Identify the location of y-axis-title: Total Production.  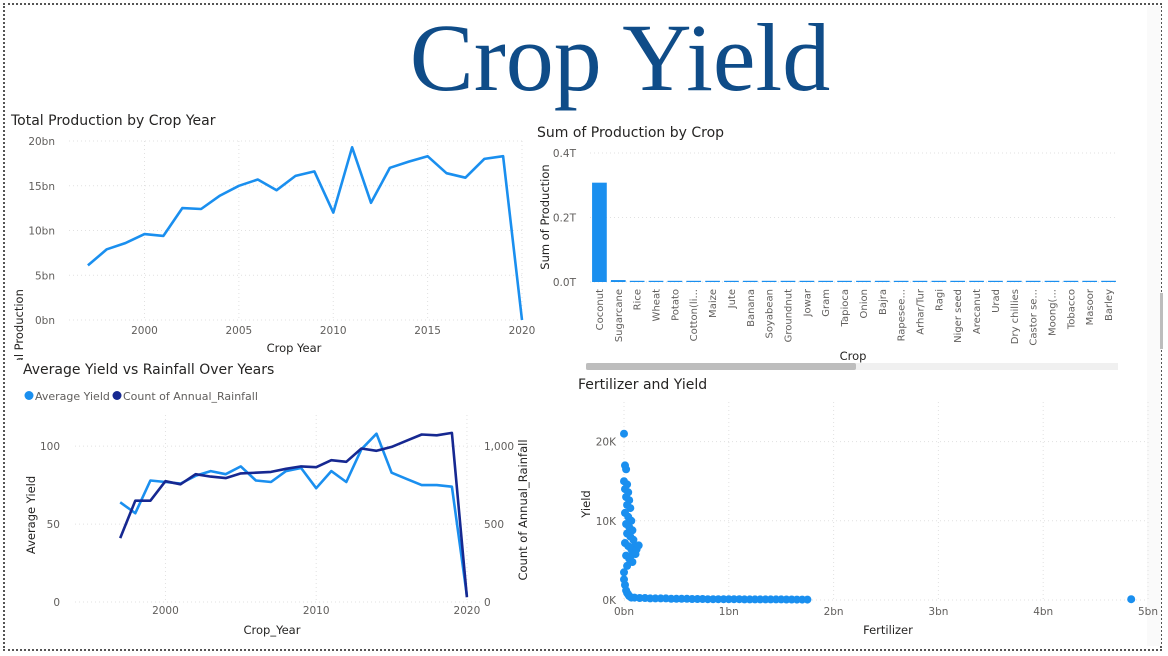
(19, 324).